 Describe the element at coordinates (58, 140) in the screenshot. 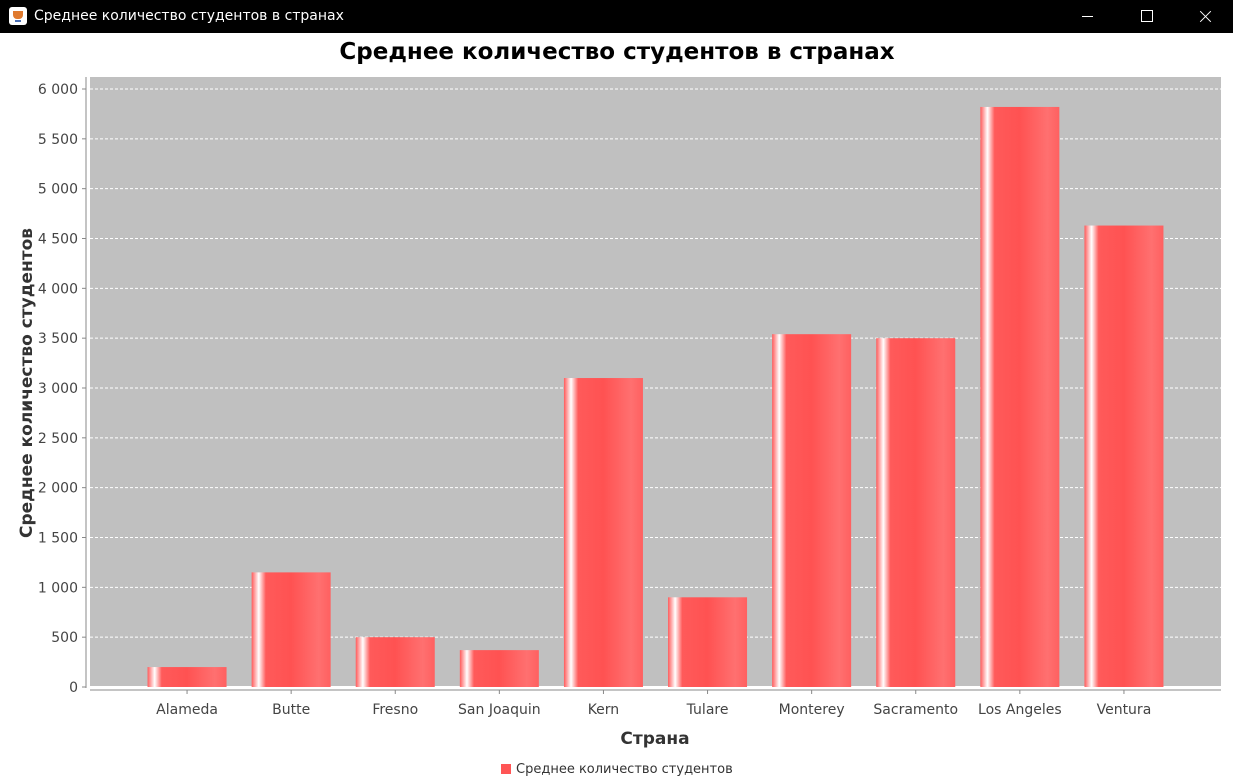

I see `y-tick-label: 5 500` at that location.